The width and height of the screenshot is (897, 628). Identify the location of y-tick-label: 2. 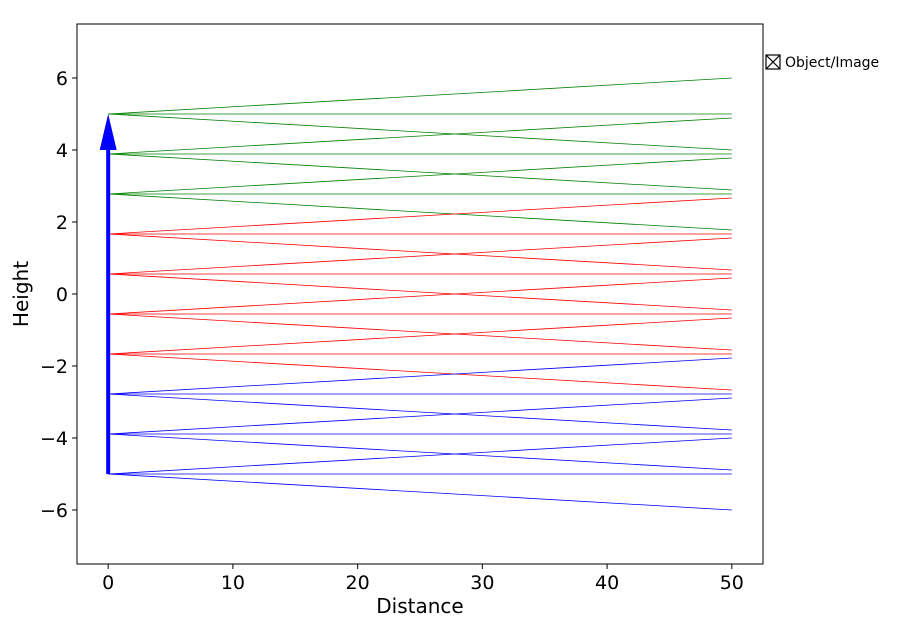
(62, 223).